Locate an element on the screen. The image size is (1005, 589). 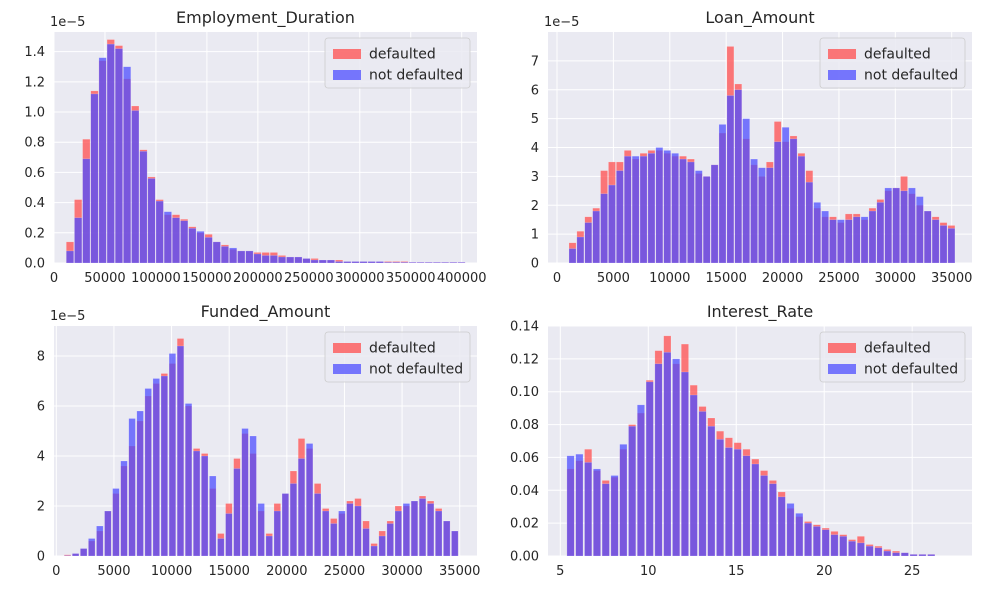
legend-label-not-defaulted: not defaulted is located at coordinates (416, 76).